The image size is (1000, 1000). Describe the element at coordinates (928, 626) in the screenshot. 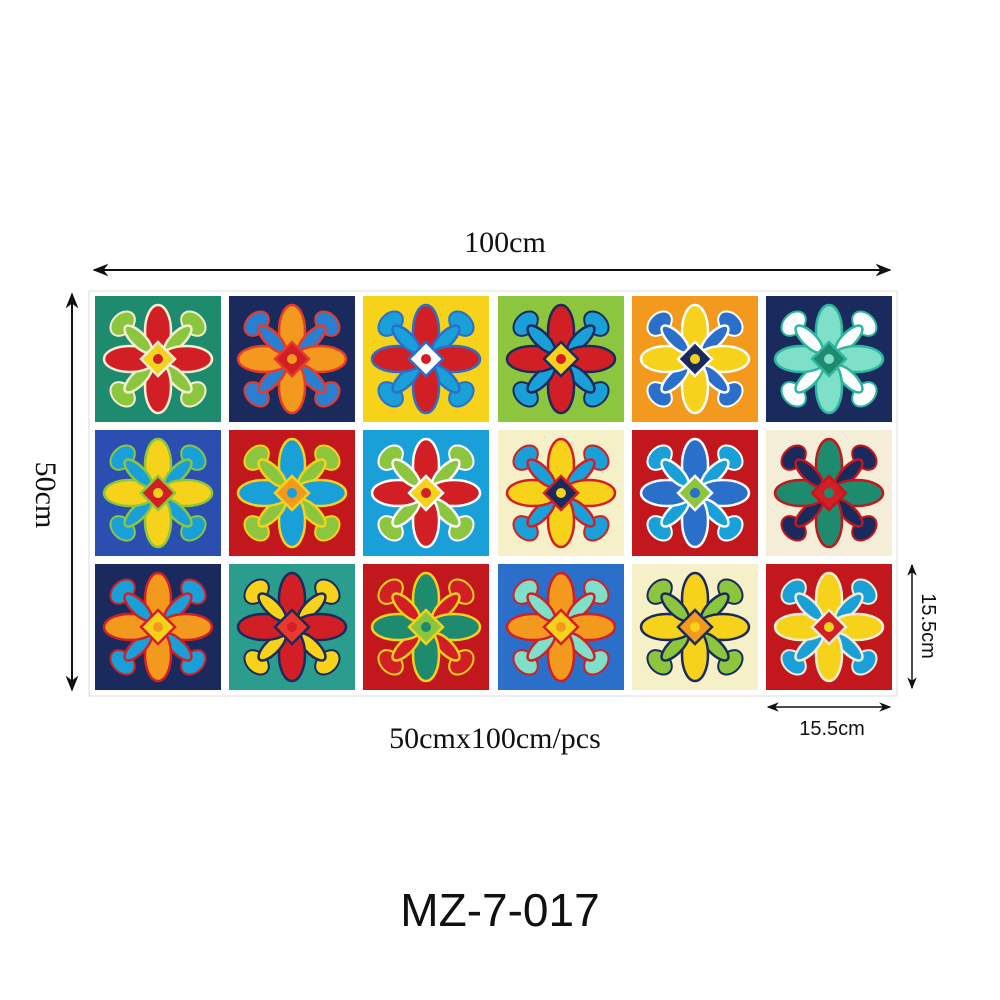

I see `tile-height-label: 15.5cm` at that location.